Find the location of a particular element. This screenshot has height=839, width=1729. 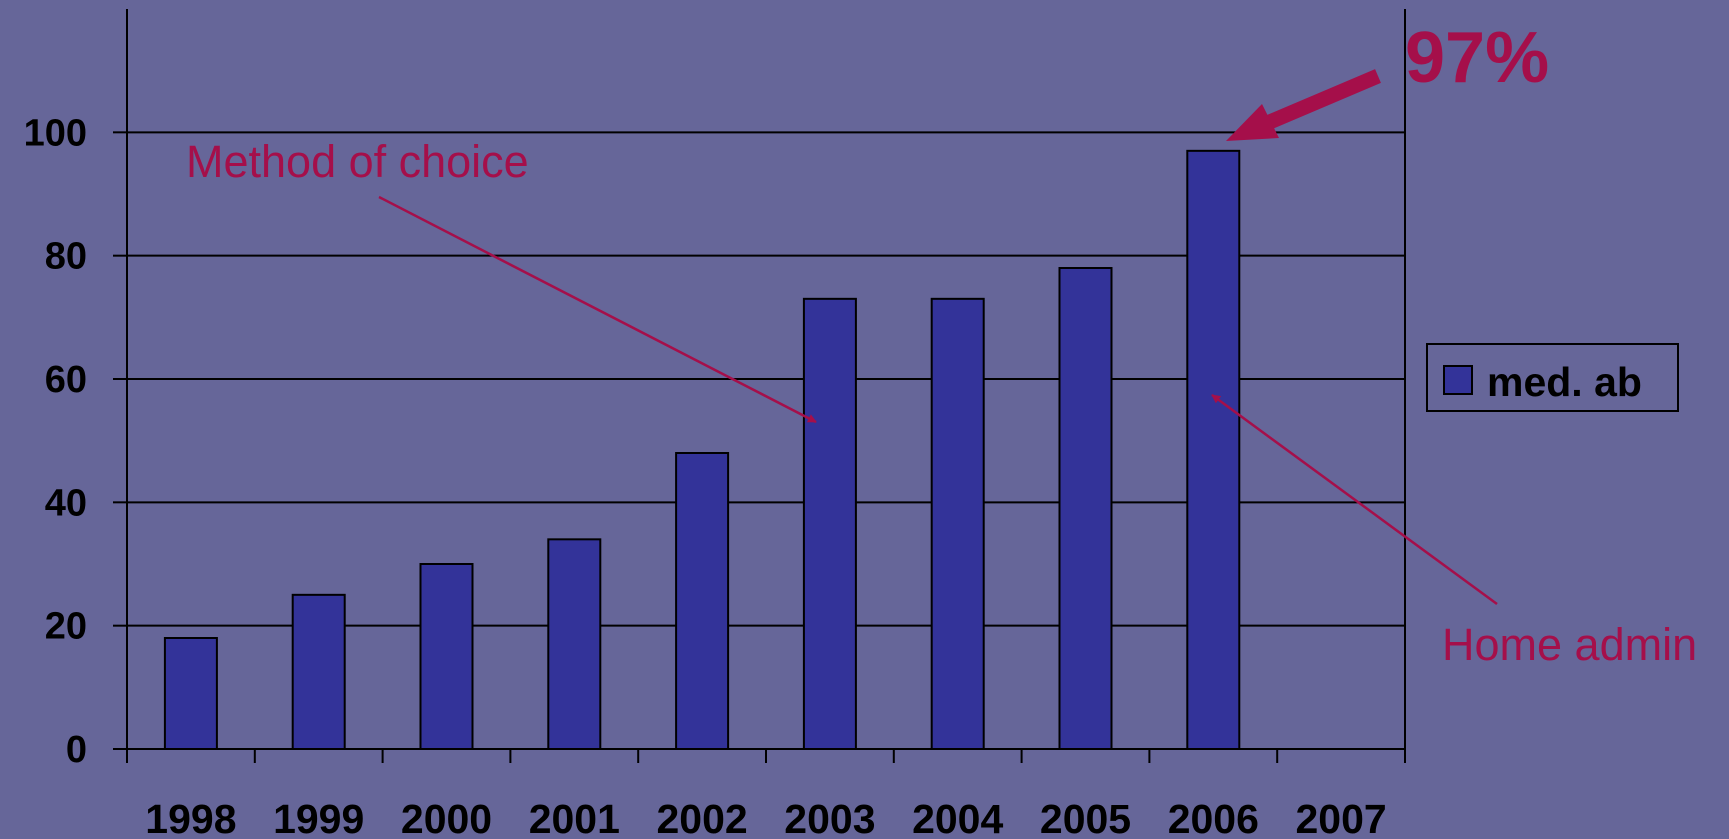

x-tick-label-2007: 2007 is located at coordinates (1340, 817).